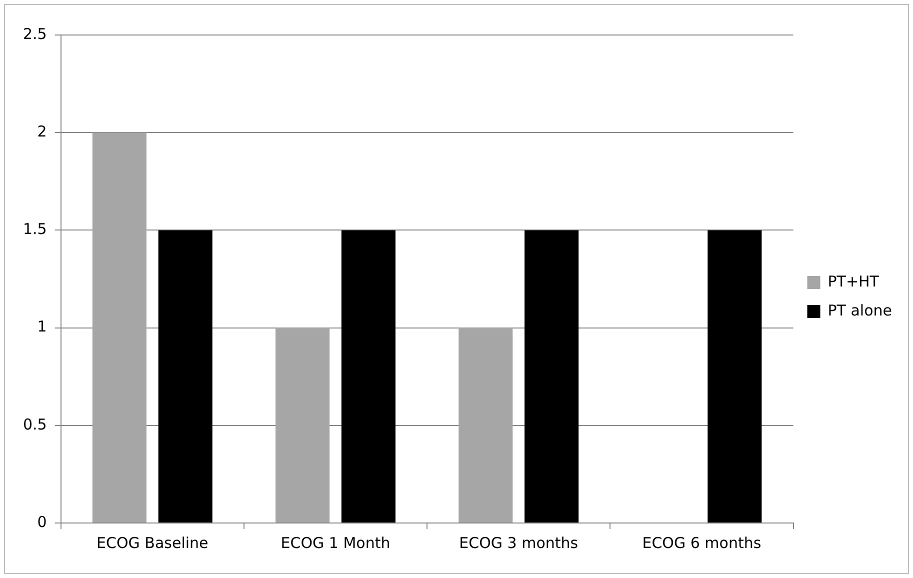 Image resolution: width=913 pixels, height=578 pixels. What do you see at coordinates (335, 543) in the screenshot?
I see `x-tick-label: ECOG 1 Month` at bounding box center [335, 543].